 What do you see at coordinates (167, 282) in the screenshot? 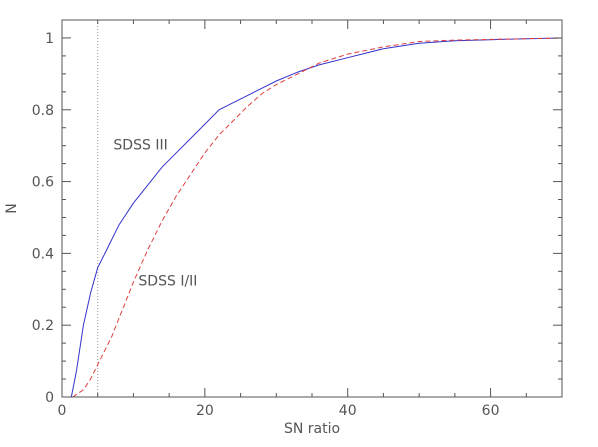
I see `annotation-sdss-i-ii: SDSS I/II` at bounding box center [167, 282].